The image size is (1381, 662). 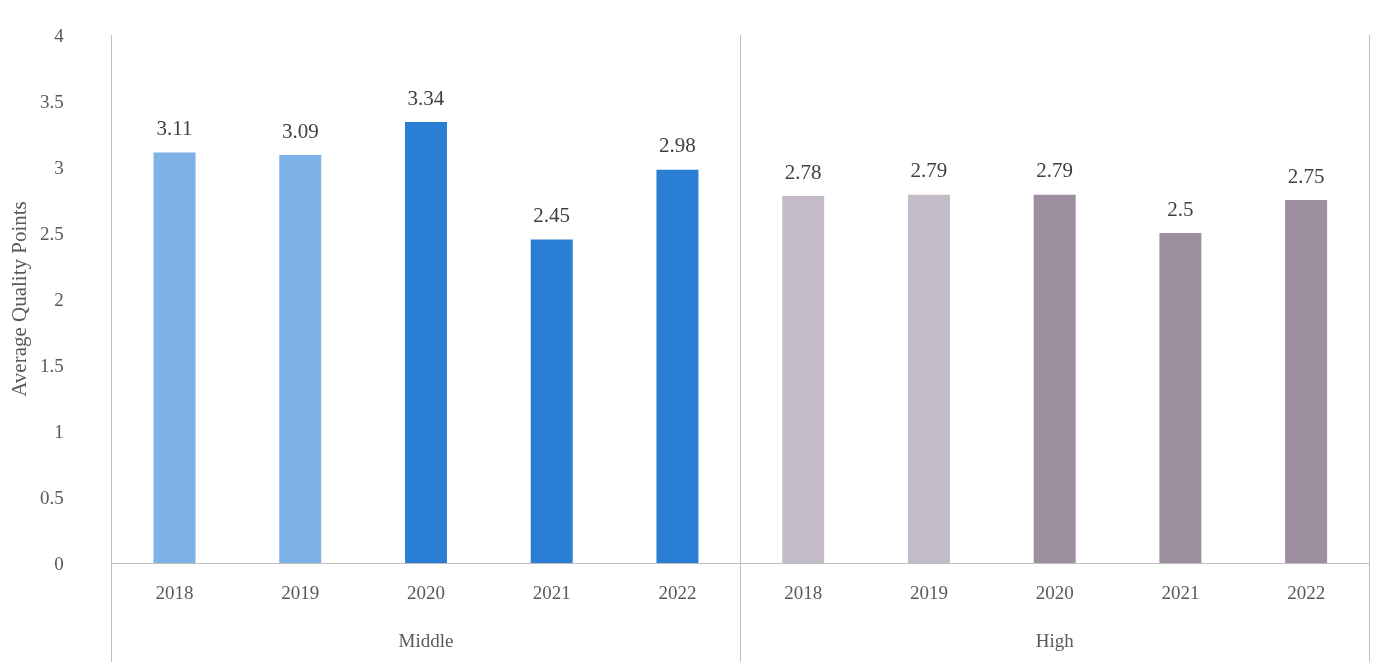 What do you see at coordinates (51, 497) in the screenshot?
I see `y-tick-label: 0.5` at bounding box center [51, 497].